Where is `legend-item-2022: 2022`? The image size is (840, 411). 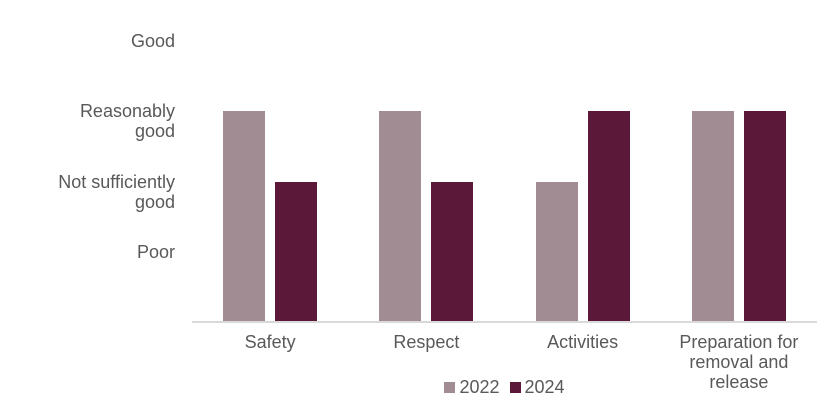
legend-item-2022: 2022 is located at coordinates (472, 387).